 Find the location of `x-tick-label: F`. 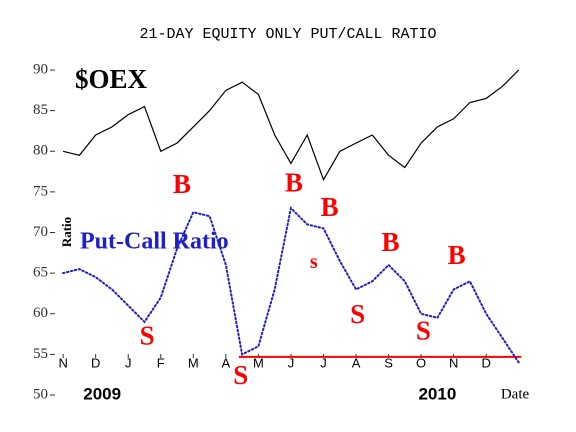

x-tick-label: F is located at coordinates (161, 362).